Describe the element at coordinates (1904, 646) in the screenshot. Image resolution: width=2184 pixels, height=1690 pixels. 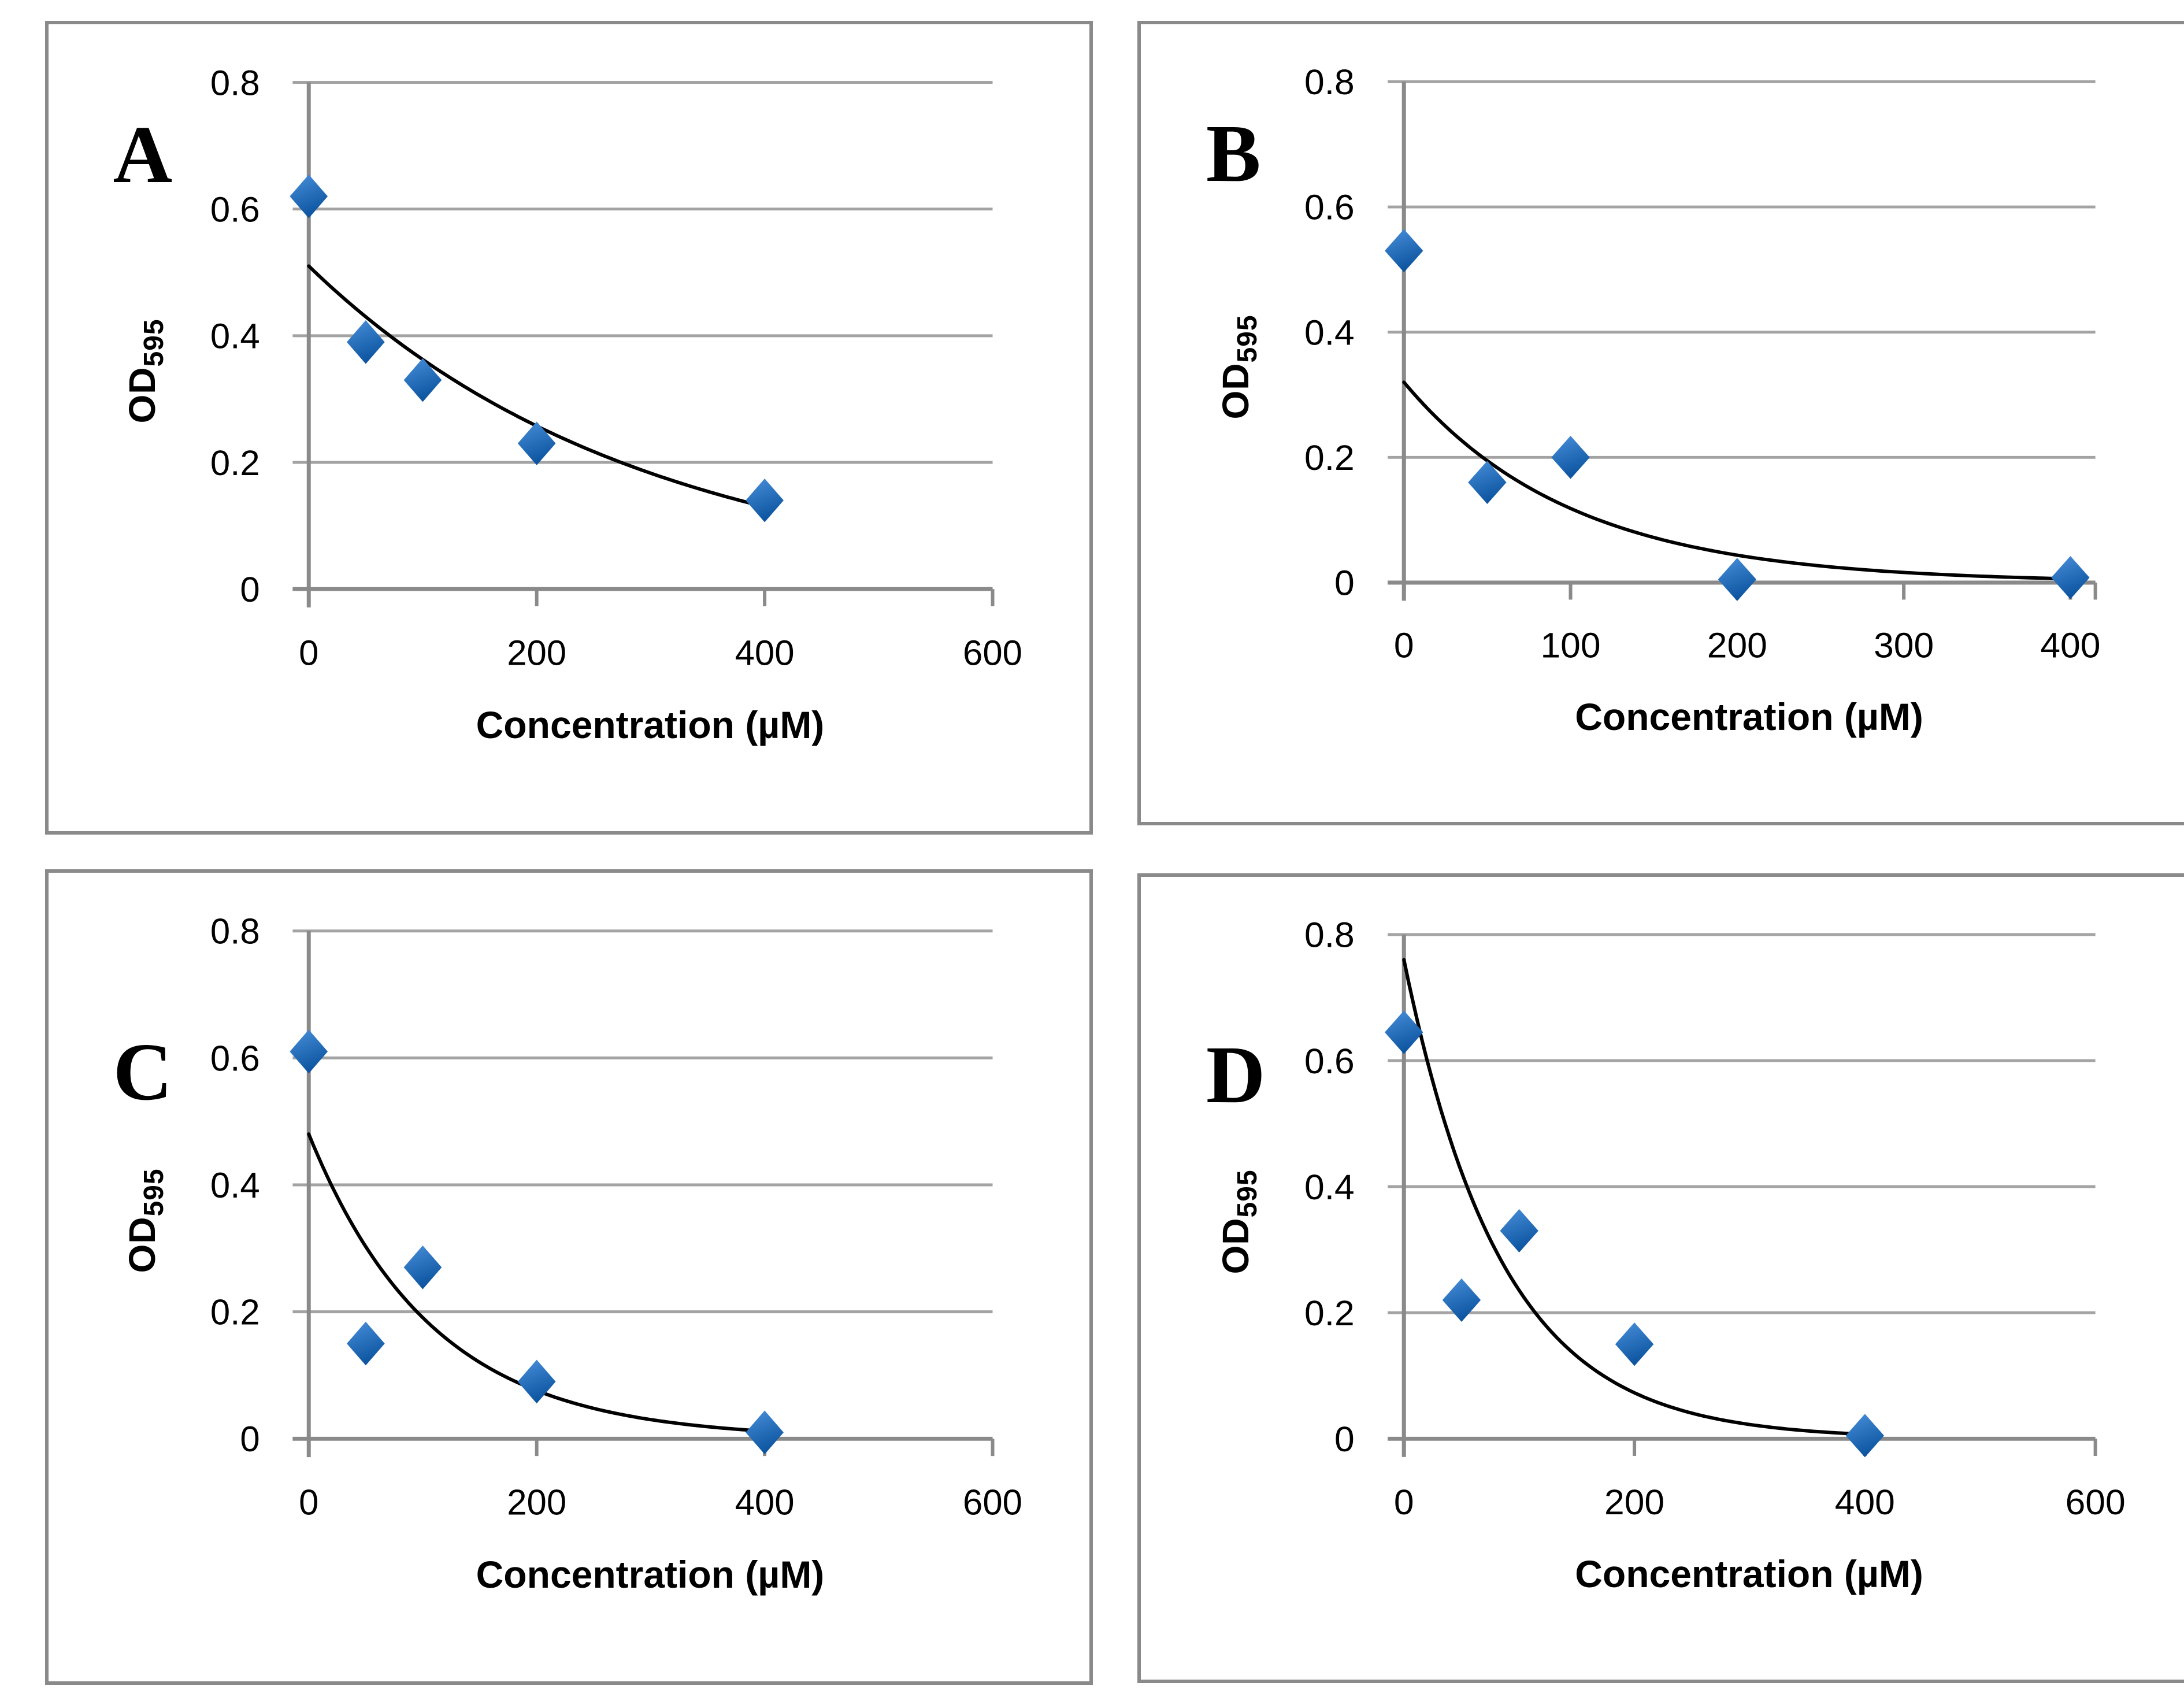
I see `x-tick-label: 300` at that location.